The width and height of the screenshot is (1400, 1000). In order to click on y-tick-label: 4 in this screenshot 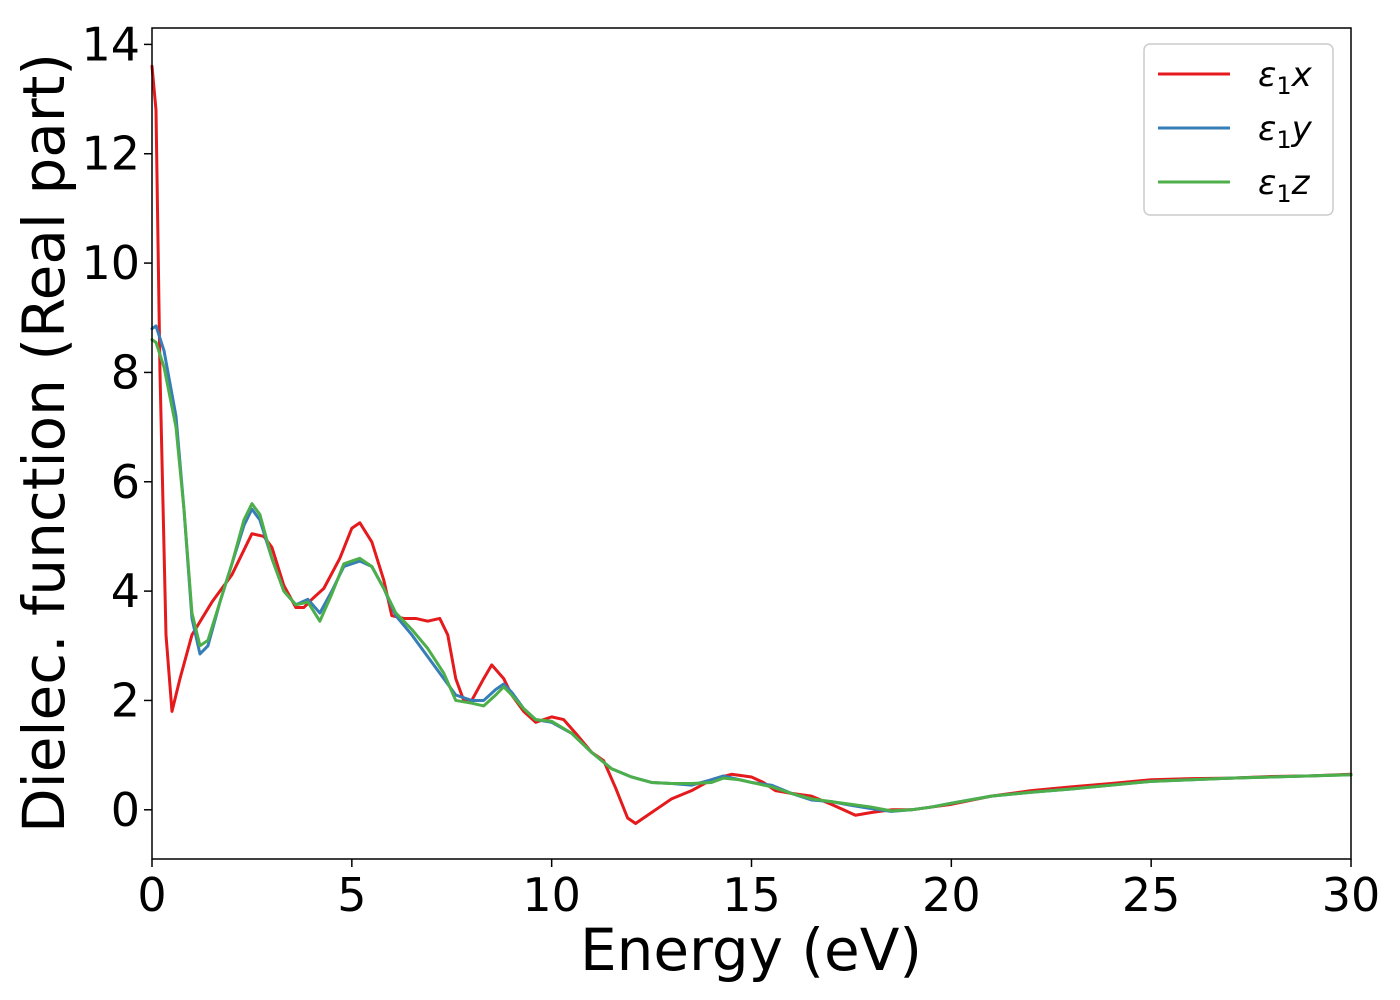, I will do `click(125, 591)`.